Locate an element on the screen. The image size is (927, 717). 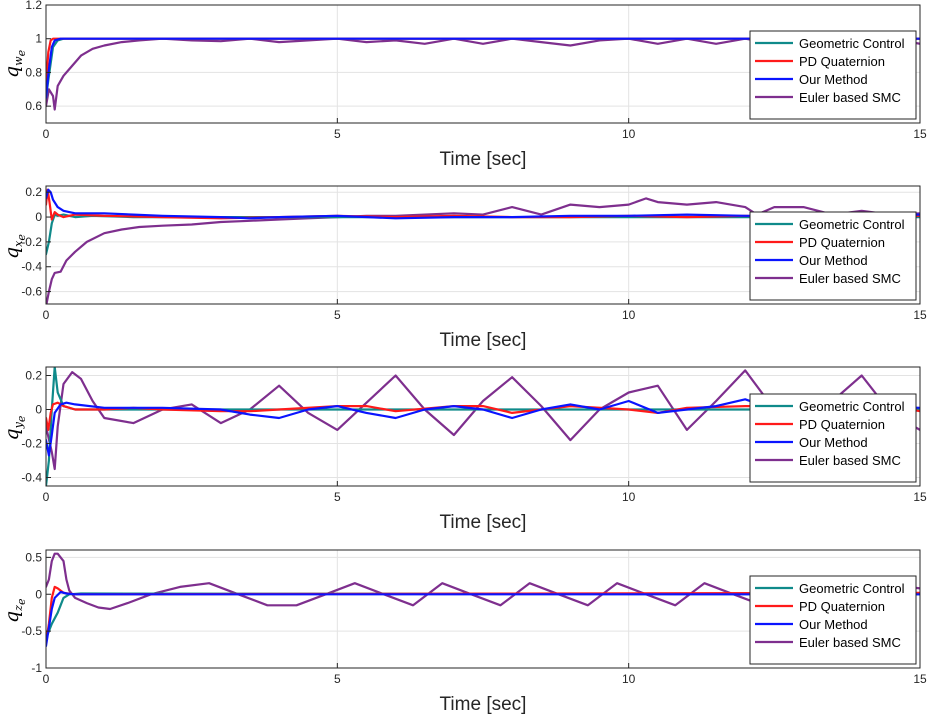
y-tick-label: -0.6 is located at coordinates (31, 292).